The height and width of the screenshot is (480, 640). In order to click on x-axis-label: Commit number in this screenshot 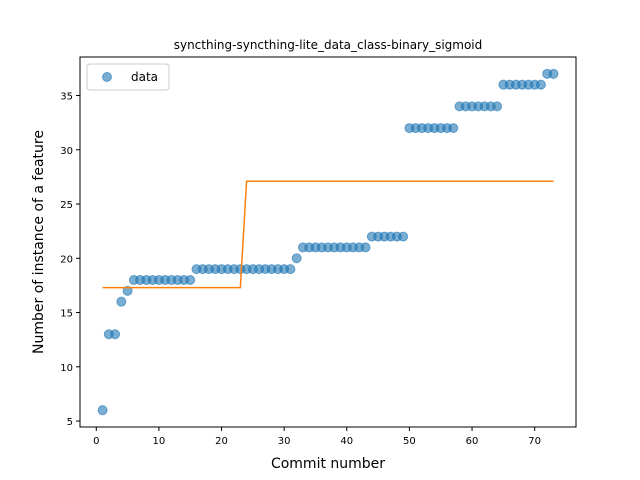, I will do `click(328, 464)`.